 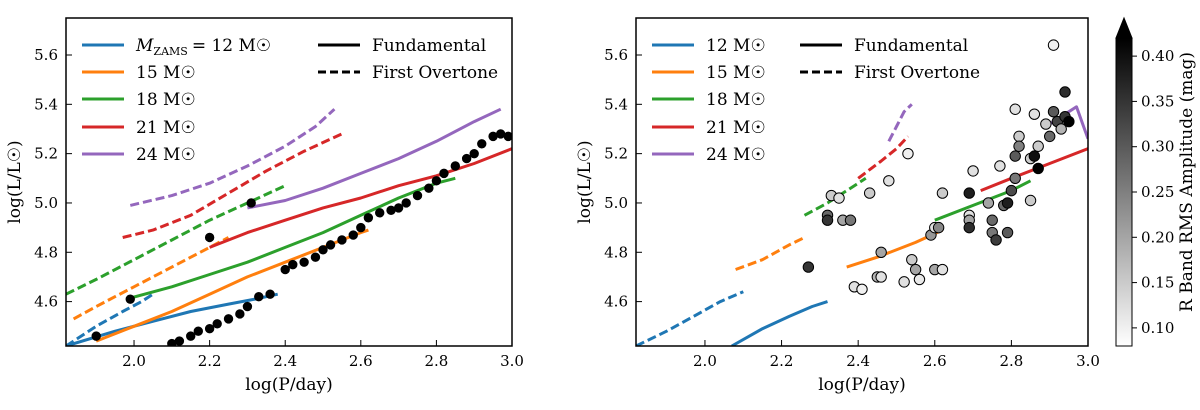 I want to click on track-line-21-fundamental, so click(x=1034, y=169).